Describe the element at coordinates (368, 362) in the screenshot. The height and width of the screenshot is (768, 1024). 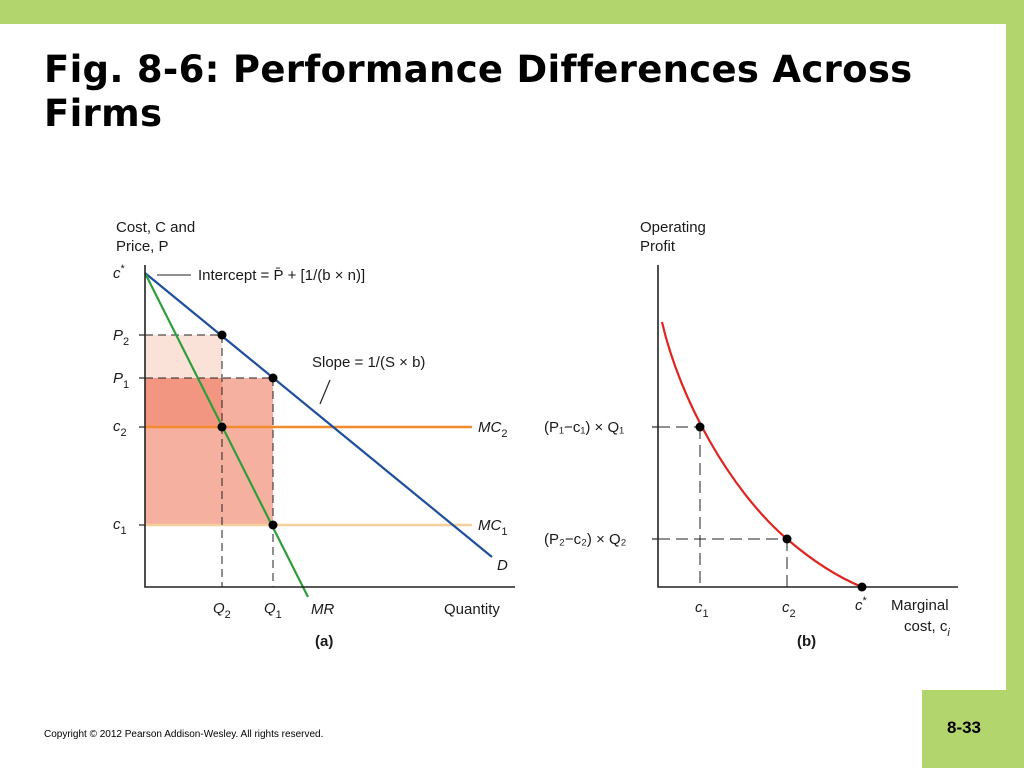
I see `slope-annotation: Slope = 1/(S × b)` at that location.